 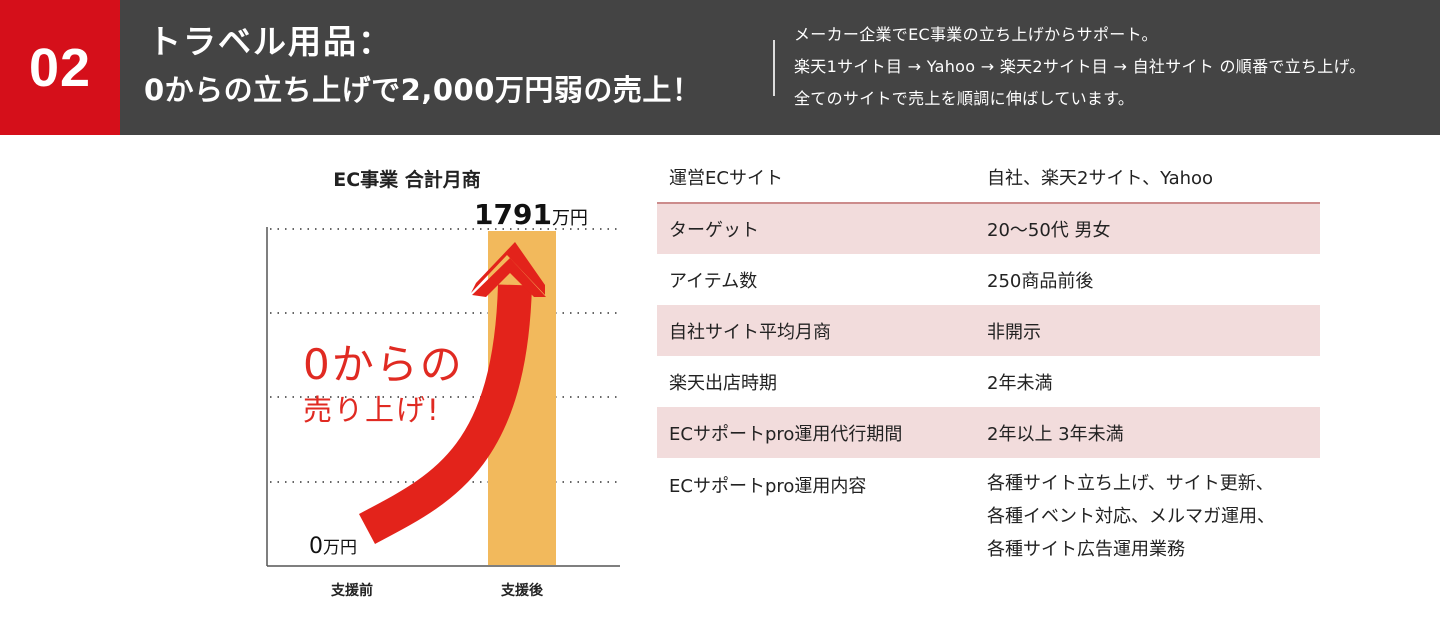 I want to click on row-value-line: 各種サイト広告運用業務, so click(x=1086, y=549).